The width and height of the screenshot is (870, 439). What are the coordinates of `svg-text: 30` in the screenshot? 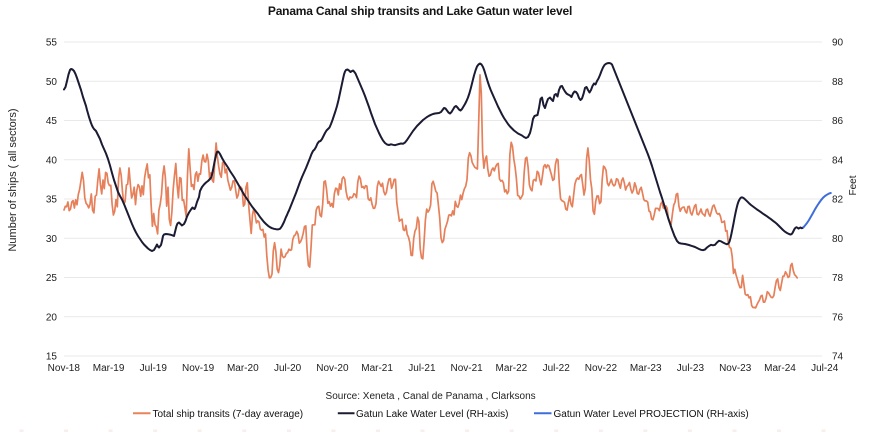 It's located at (52, 239).